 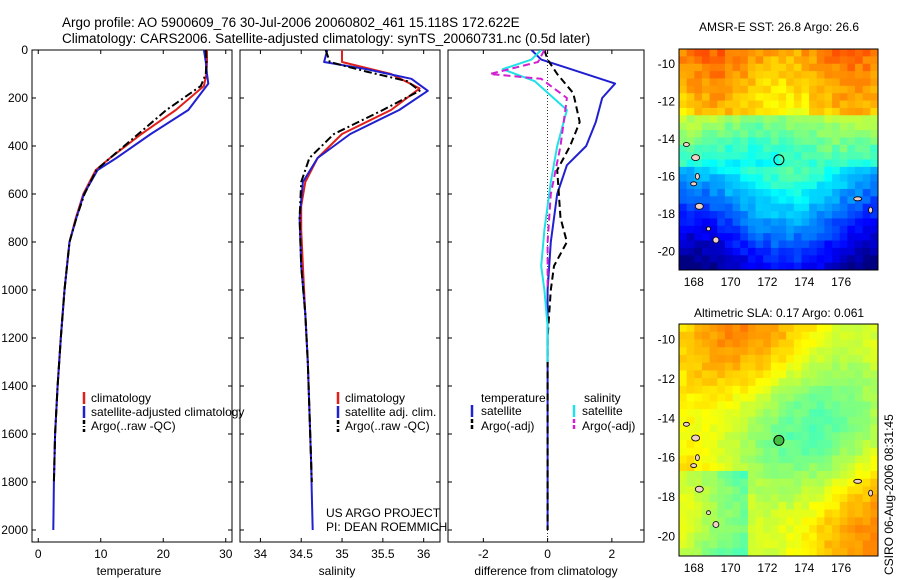 What do you see at coordinates (612, 554) in the screenshot?
I see `x-tick-label: 2` at bounding box center [612, 554].